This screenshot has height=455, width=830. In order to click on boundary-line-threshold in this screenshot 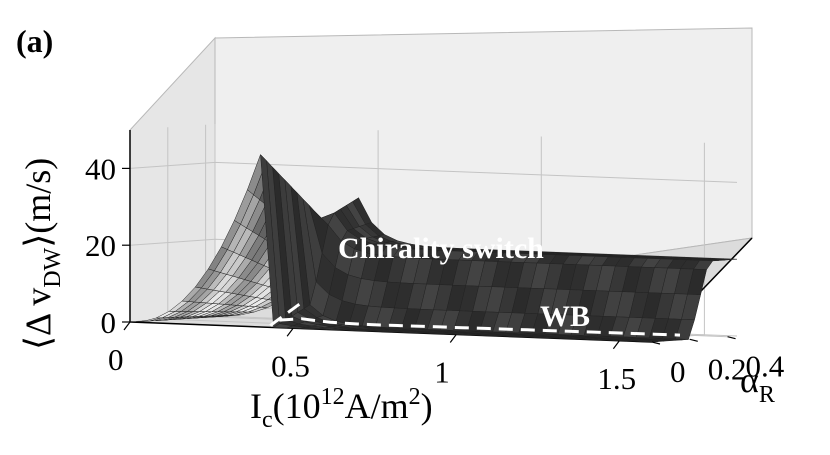, I will do `click(287, 313)`.